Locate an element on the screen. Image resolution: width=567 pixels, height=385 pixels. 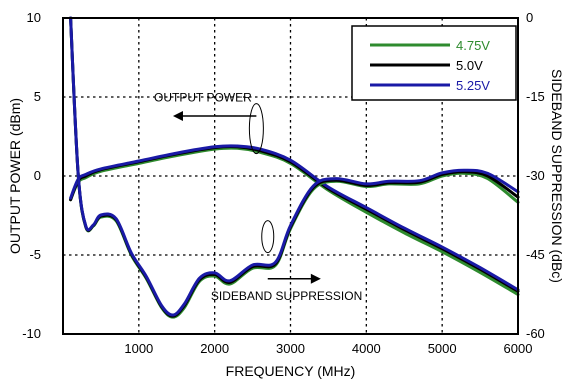
x-tick-label: 2000 is located at coordinates (214, 348).